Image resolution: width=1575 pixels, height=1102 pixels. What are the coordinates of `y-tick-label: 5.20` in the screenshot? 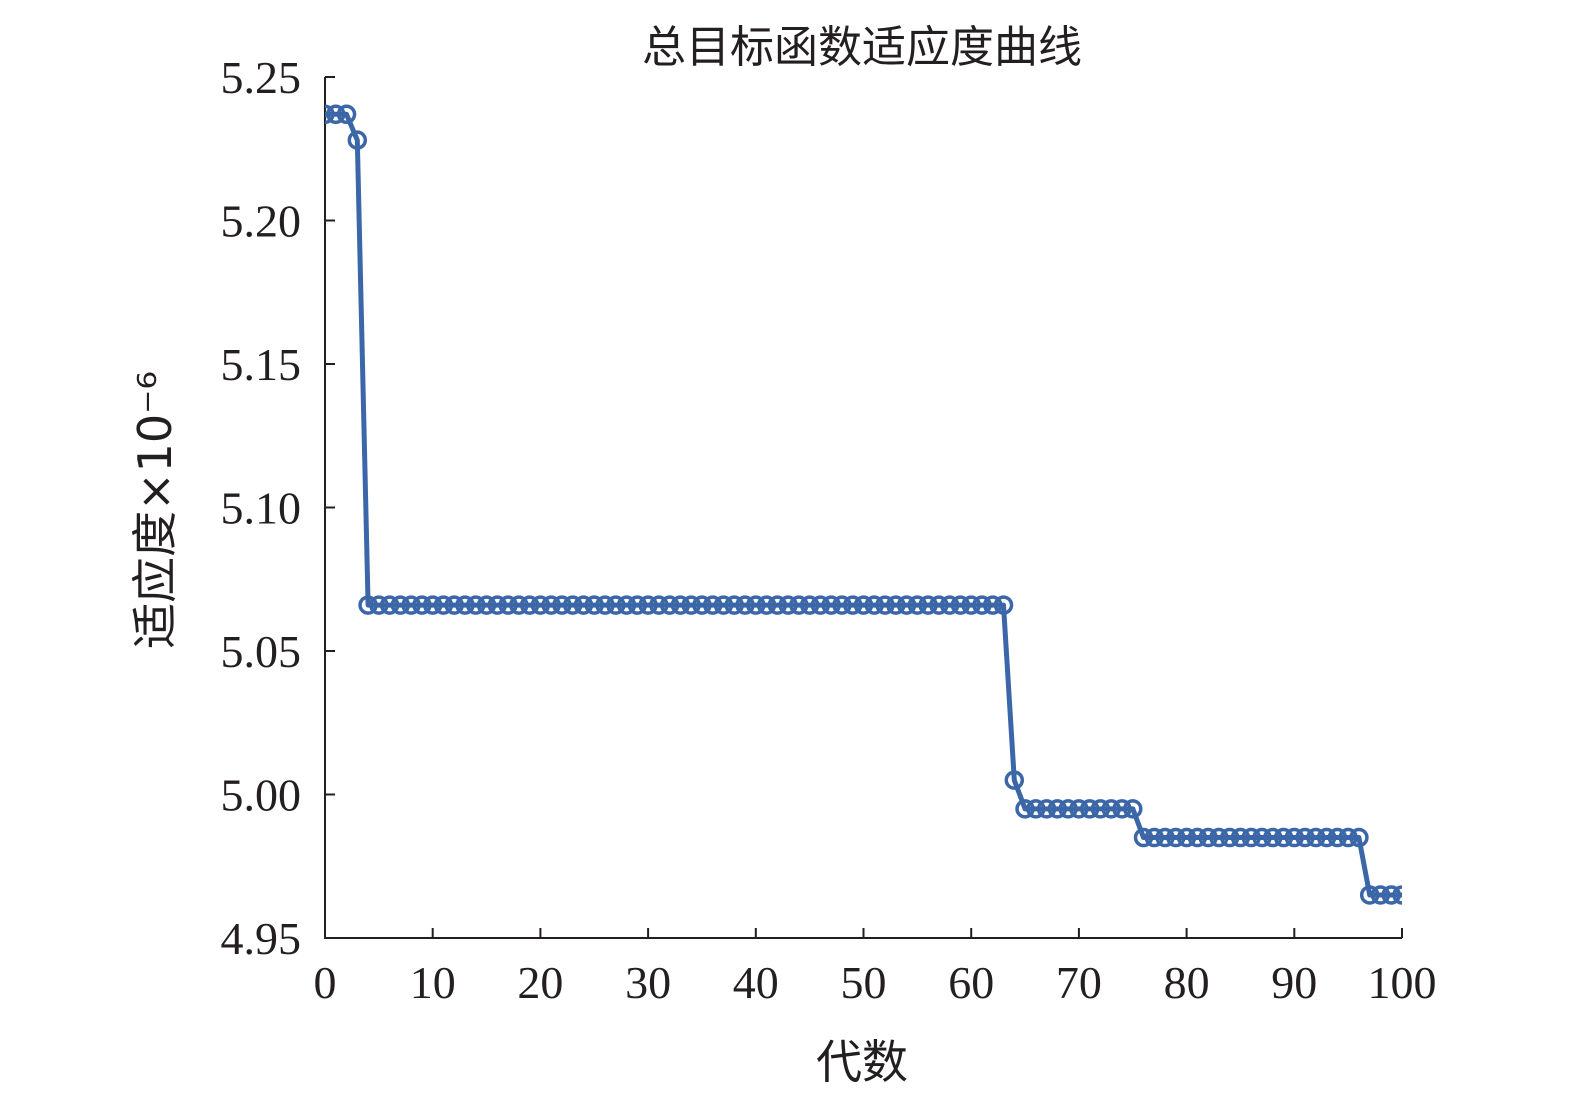 It's located at (261, 221).